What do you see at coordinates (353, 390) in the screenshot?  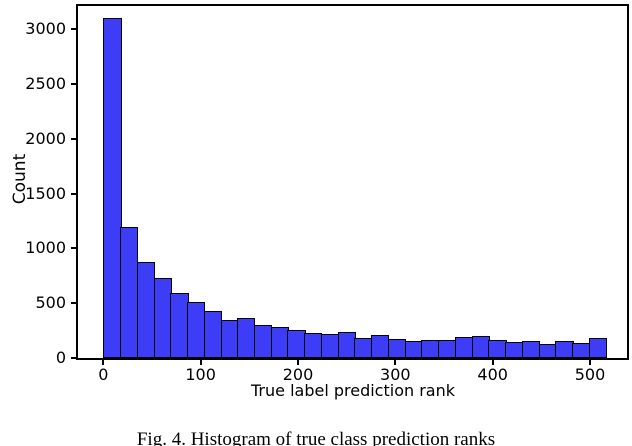 I see `x-axis-label: True label prediction rank` at bounding box center [353, 390].